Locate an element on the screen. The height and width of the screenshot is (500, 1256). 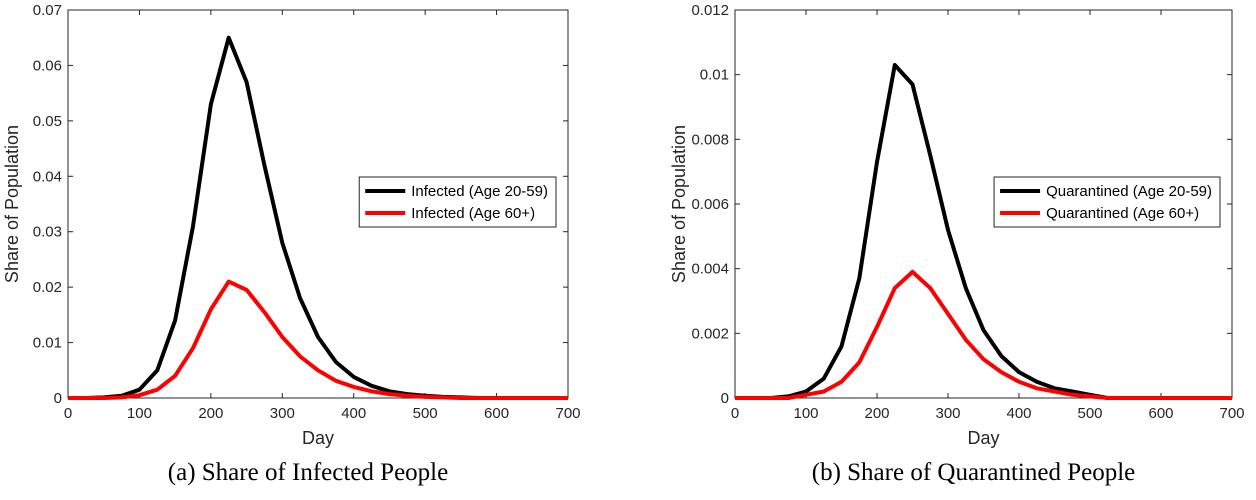
y-tick-label: 0.03 is located at coordinates (47, 232).